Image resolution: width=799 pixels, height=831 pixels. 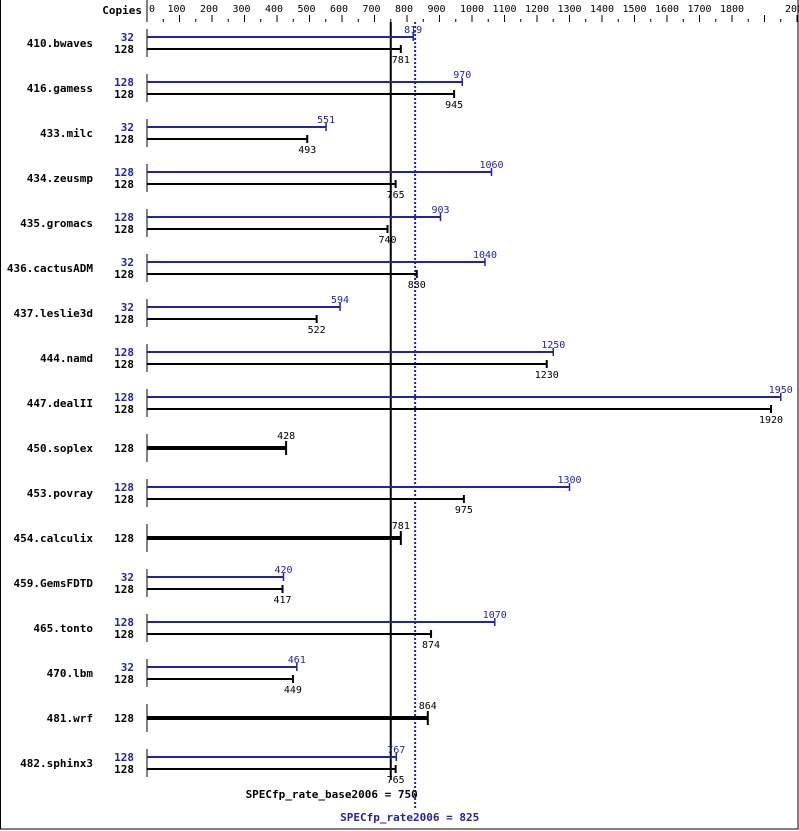 What do you see at coordinates (771, 420) in the screenshot?
I see `base-value-label: 1920` at bounding box center [771, 420].